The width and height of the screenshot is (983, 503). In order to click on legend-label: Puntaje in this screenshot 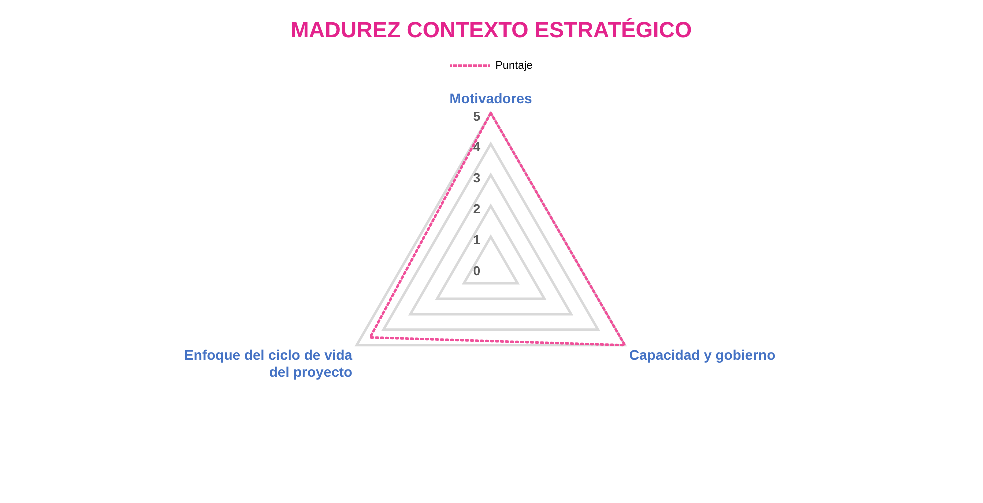, I will do `click(514, 66)`.